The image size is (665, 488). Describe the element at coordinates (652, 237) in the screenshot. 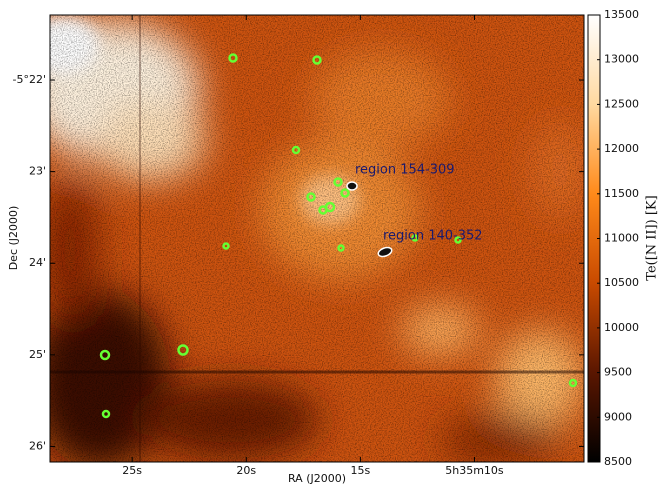

I see `colorbar-label: Te([N II]) [K]` at that location.